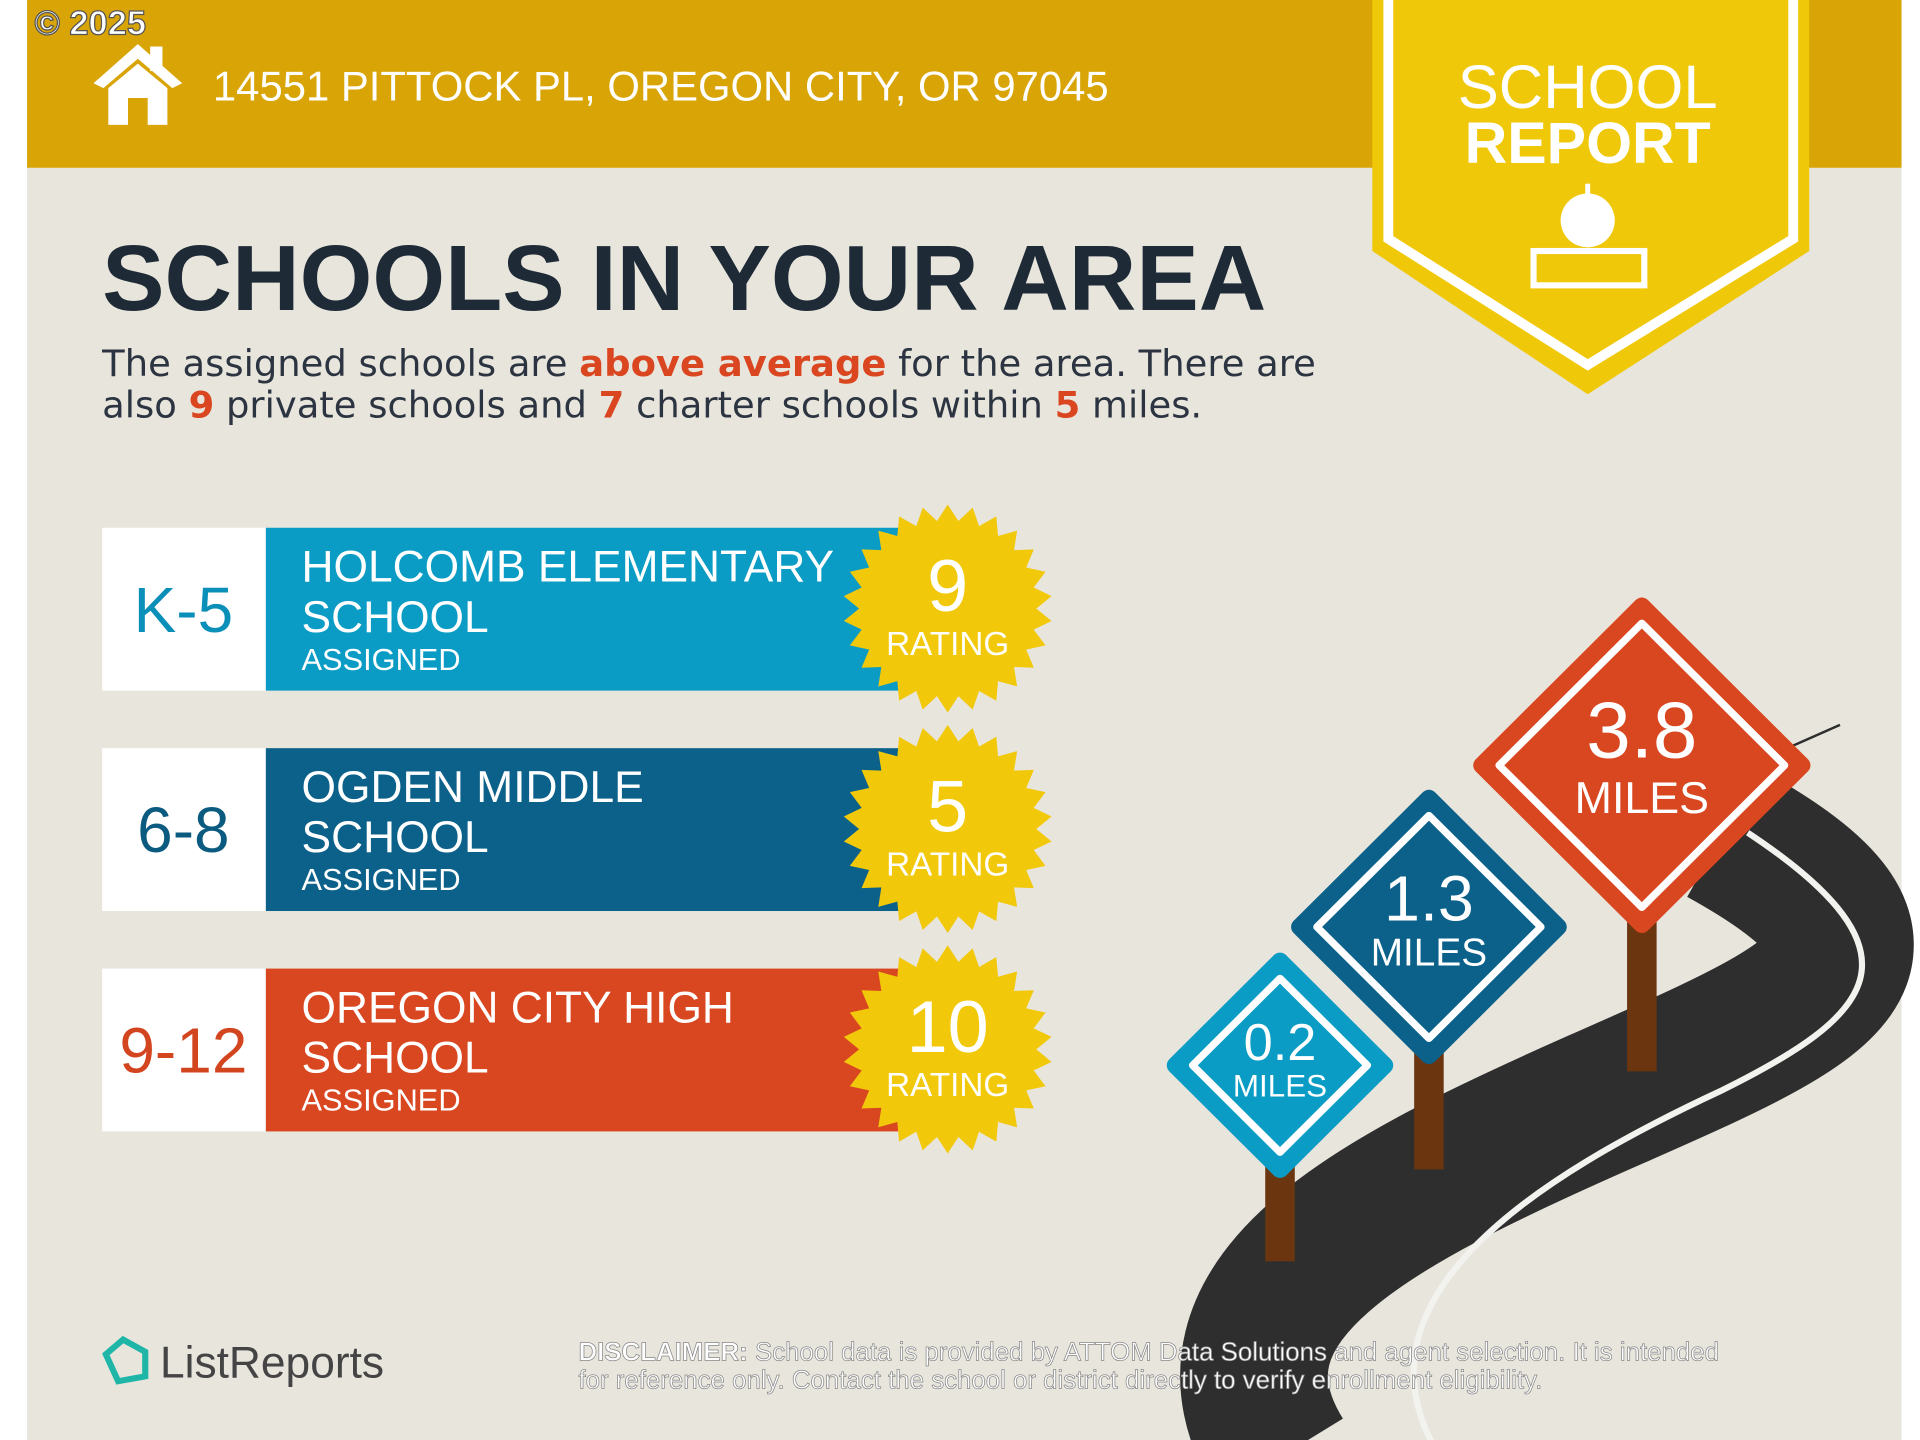 The width and height of the screenshot is (1920, 1440). What do you see at coordinates (1141, 405) in the screenshot?
I see `summary-text: miles.` at bounding box center [1141, 405].